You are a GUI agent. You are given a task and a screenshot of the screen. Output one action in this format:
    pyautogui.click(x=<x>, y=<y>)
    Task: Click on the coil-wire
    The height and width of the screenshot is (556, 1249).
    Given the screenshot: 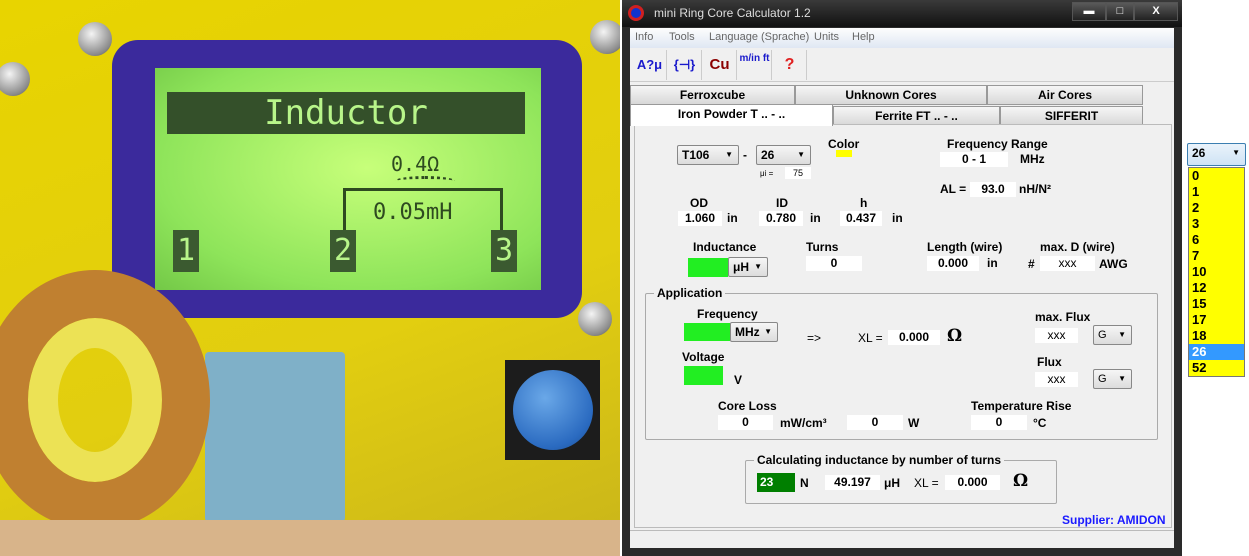 What is the action you would take?
    pyautogui.click(x=423, y=213)
    